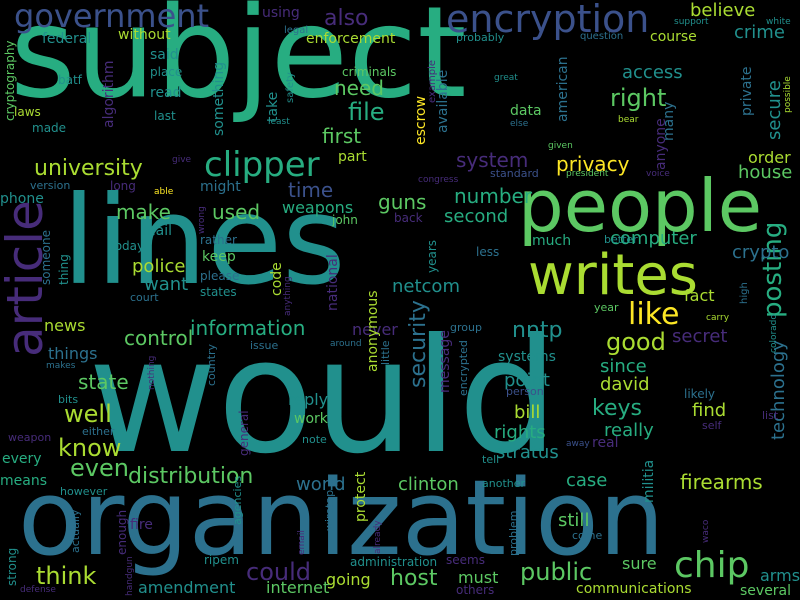 The image size is (800, 600). Describe the element at coordinates (613, 275) in the screenshot. I see `word-writes: writes` at that location.